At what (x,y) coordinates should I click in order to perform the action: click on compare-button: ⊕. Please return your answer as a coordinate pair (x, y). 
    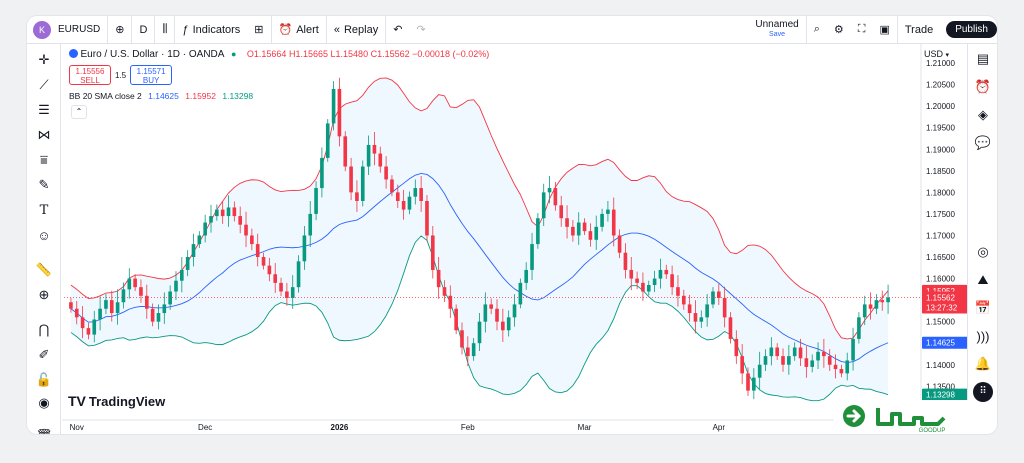
    Looking at the image, I should click on (119, 29).